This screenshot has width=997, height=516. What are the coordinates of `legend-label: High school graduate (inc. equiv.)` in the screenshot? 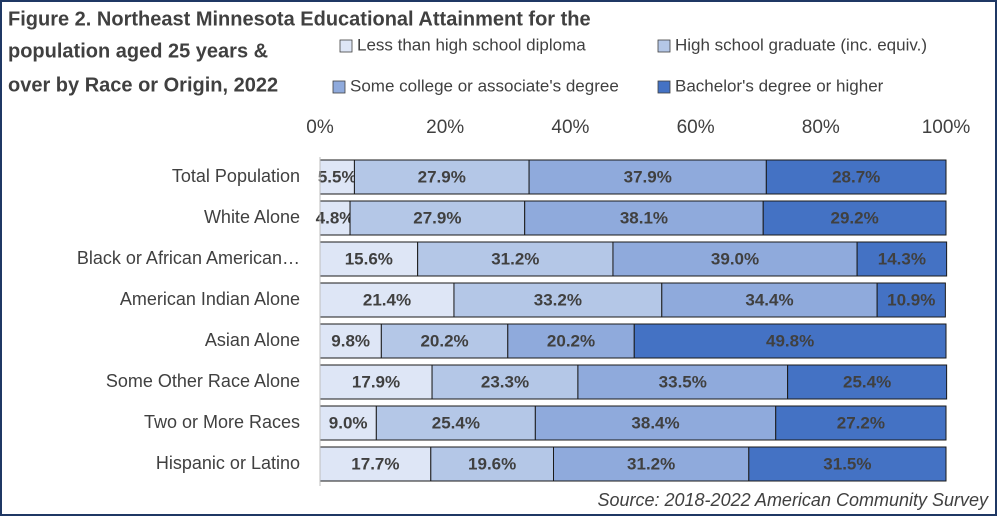 It's located at (801, 44).